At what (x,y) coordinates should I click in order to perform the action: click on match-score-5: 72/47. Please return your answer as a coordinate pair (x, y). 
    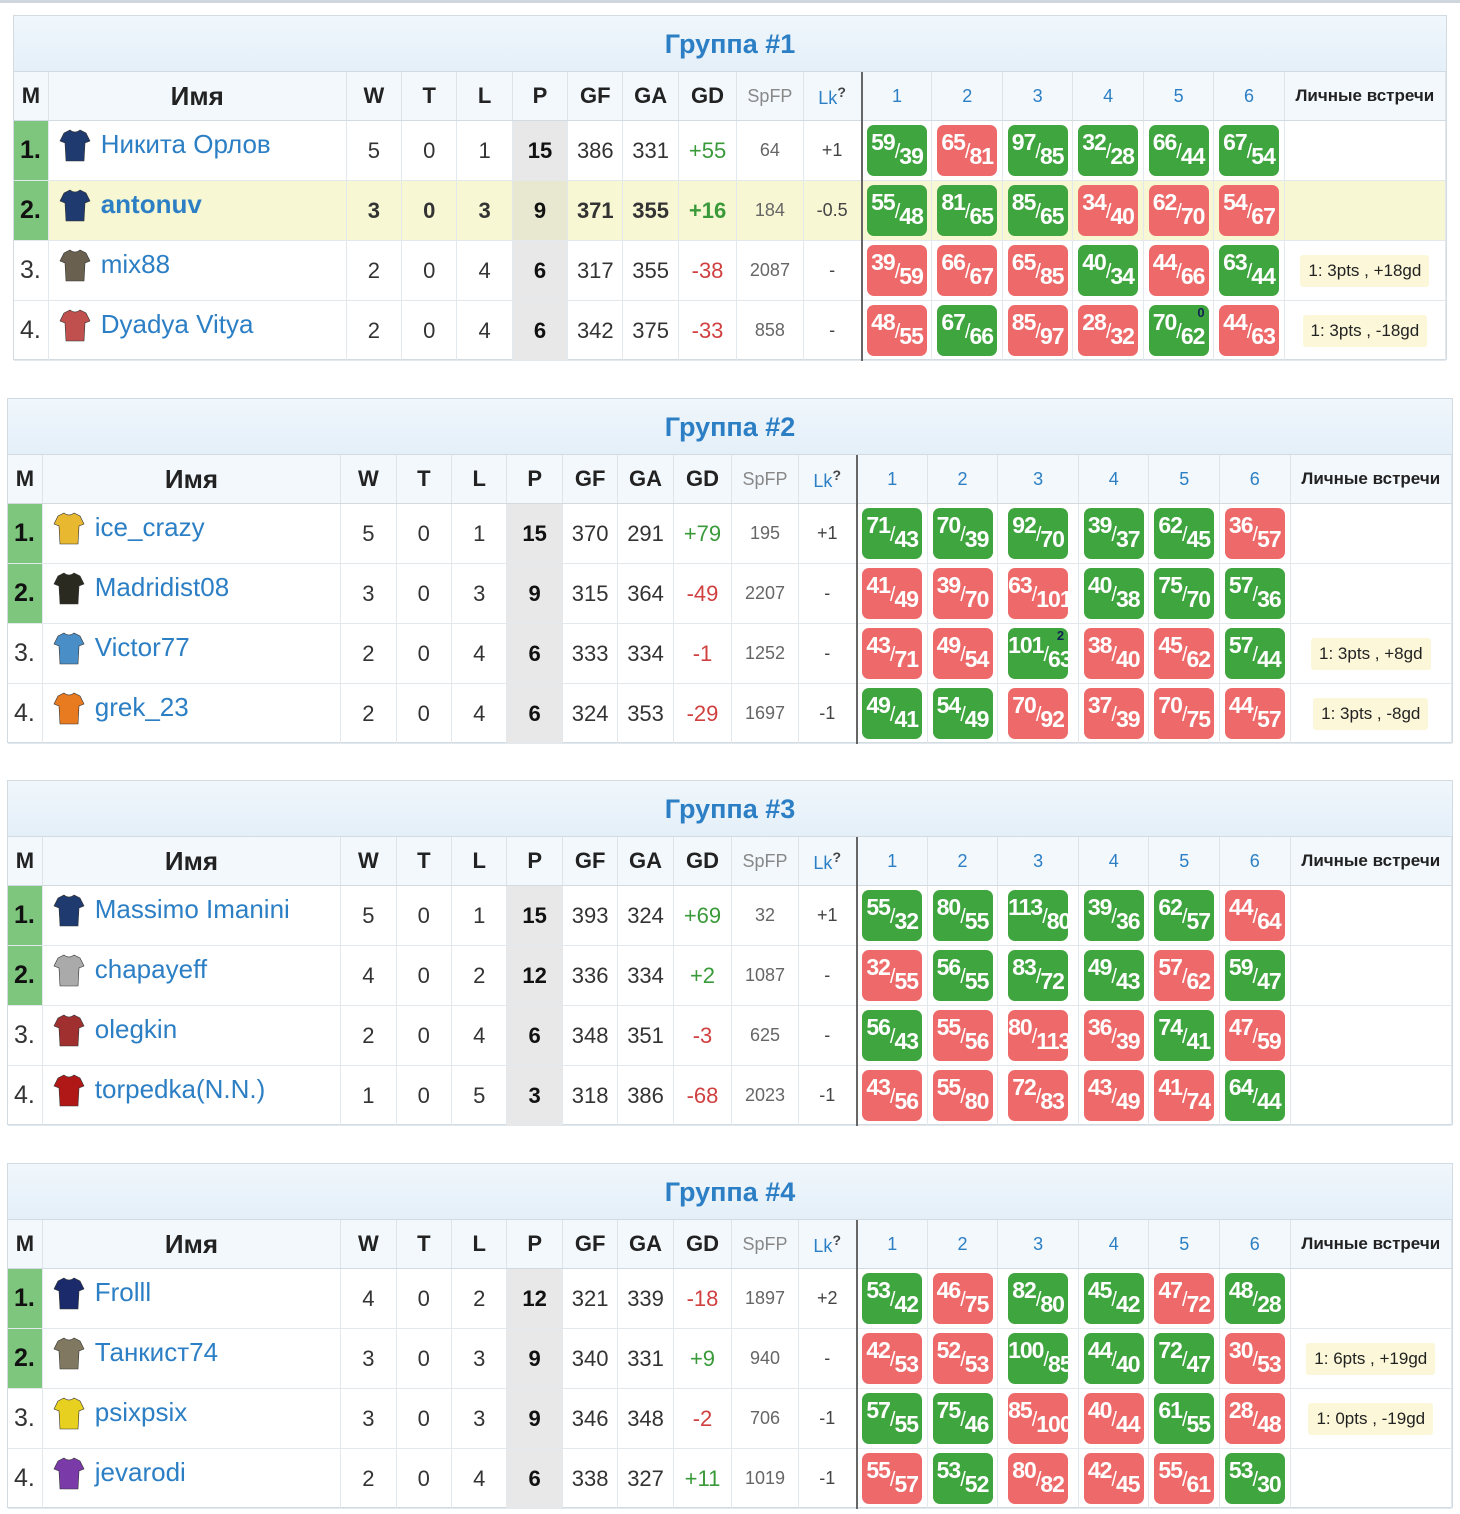
    Looking at the image, I should click on (1184, 1358).